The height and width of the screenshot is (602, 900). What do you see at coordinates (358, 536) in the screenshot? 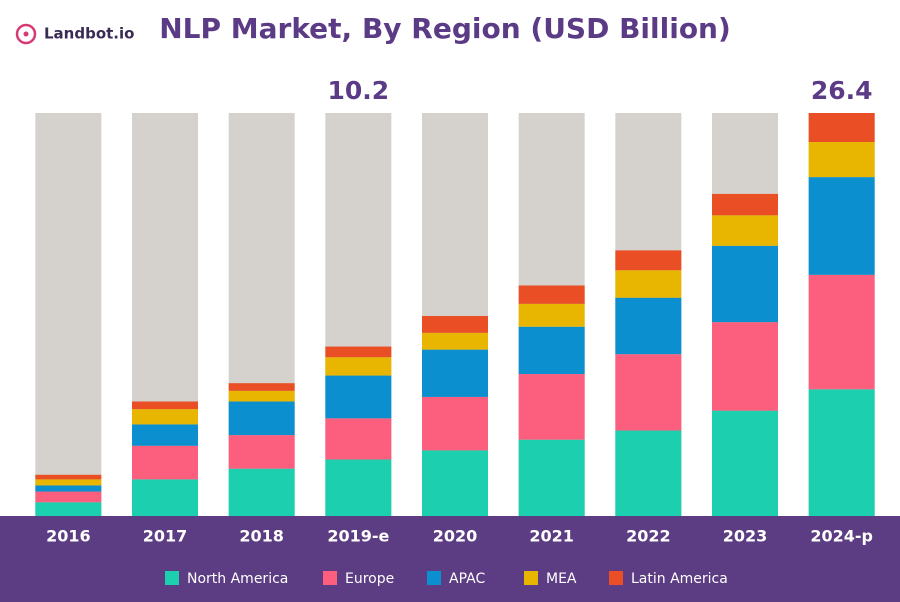
I see `x-tick-label: 2019-e` at bounding box center [358, 536].